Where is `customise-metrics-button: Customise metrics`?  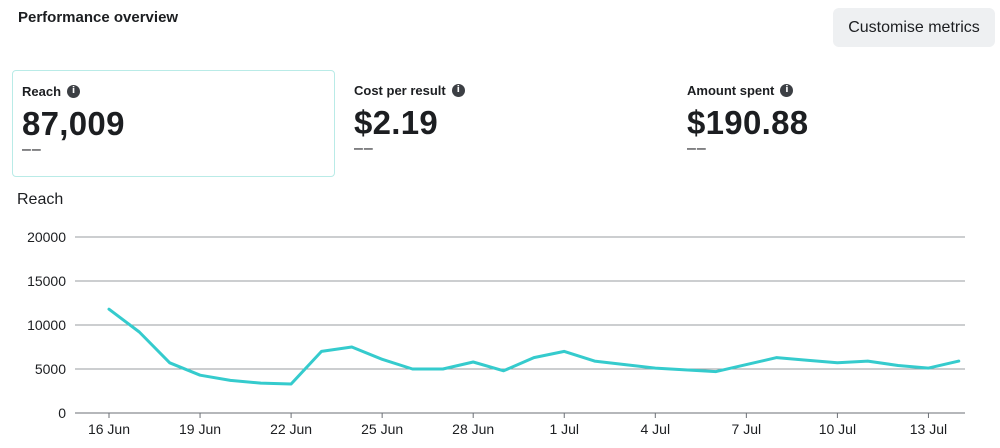 customise-metrics-button: Customise metrics is located at coordinates (914, 27).